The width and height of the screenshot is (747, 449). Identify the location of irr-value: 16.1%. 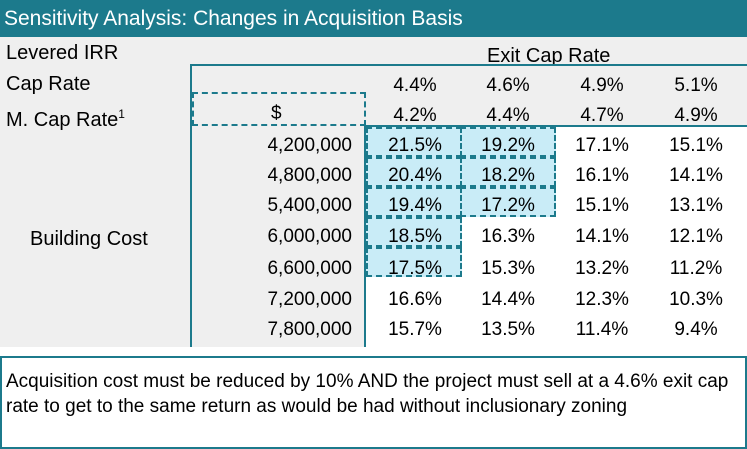
(602, 175).